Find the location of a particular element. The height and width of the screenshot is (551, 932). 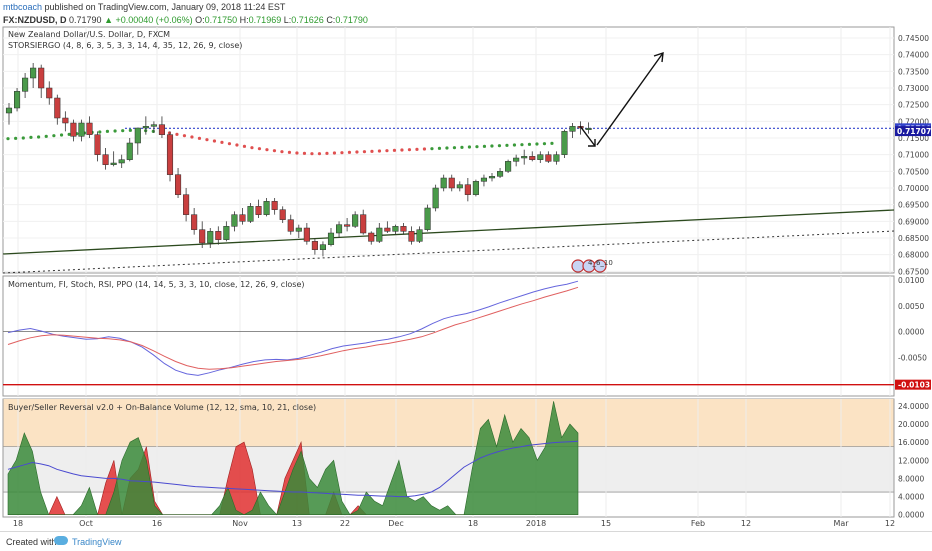

earnings-flag-icon: 4_6_10 is located at coordinates (592, 266).